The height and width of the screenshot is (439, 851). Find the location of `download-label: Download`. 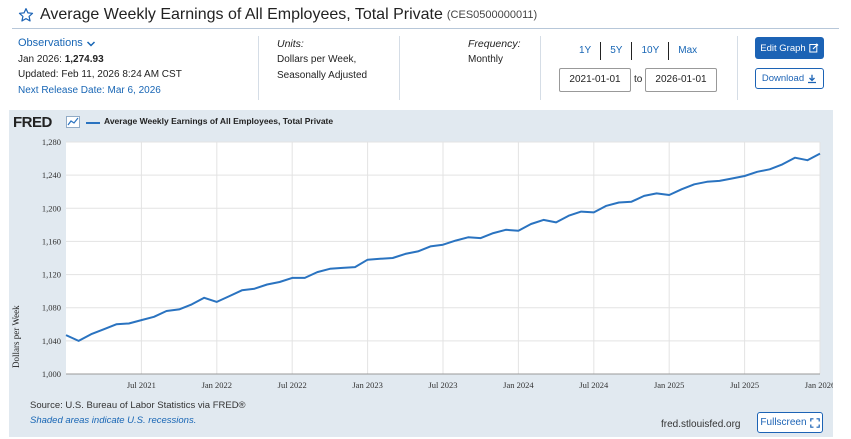

download-label: Download is located at coordinates (783, 78).